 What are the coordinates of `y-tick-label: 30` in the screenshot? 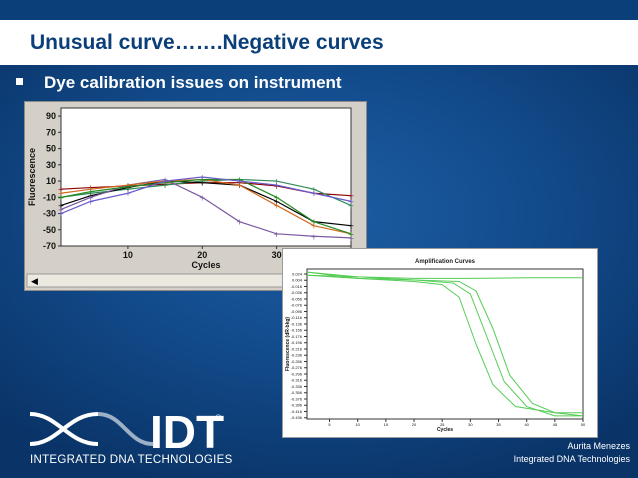 It's located at (51, 165).